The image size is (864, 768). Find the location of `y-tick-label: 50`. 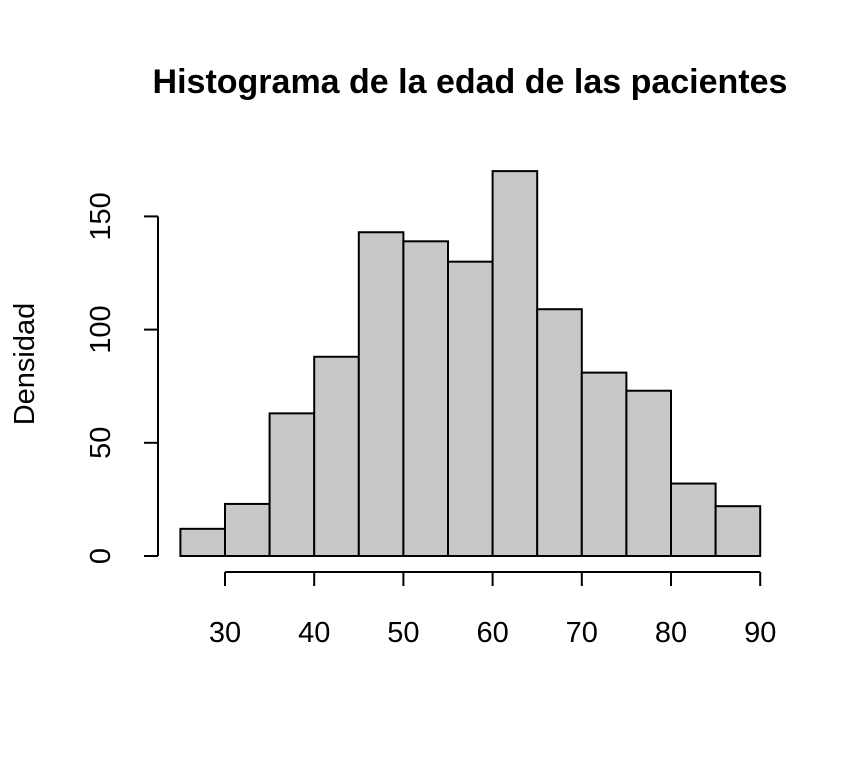

y-tick-label: 50 is located at coordinates (101, 443).